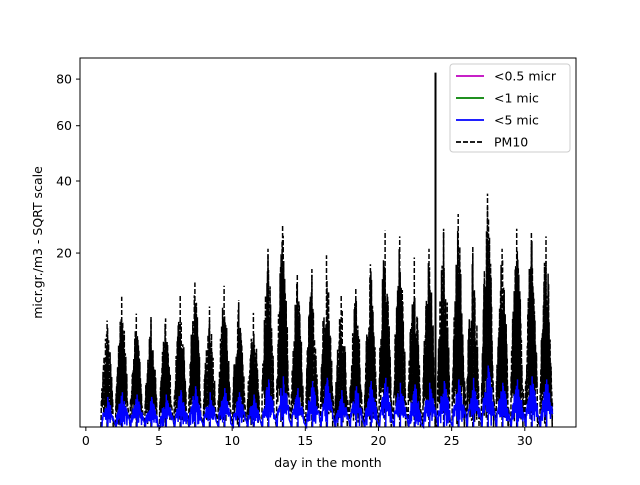 This screenshot has width=640, height=485. What do you see at coordinates (64, 253) in the screenshot?
I see `y-tick-label: 20` at bounding box center [64, 253].